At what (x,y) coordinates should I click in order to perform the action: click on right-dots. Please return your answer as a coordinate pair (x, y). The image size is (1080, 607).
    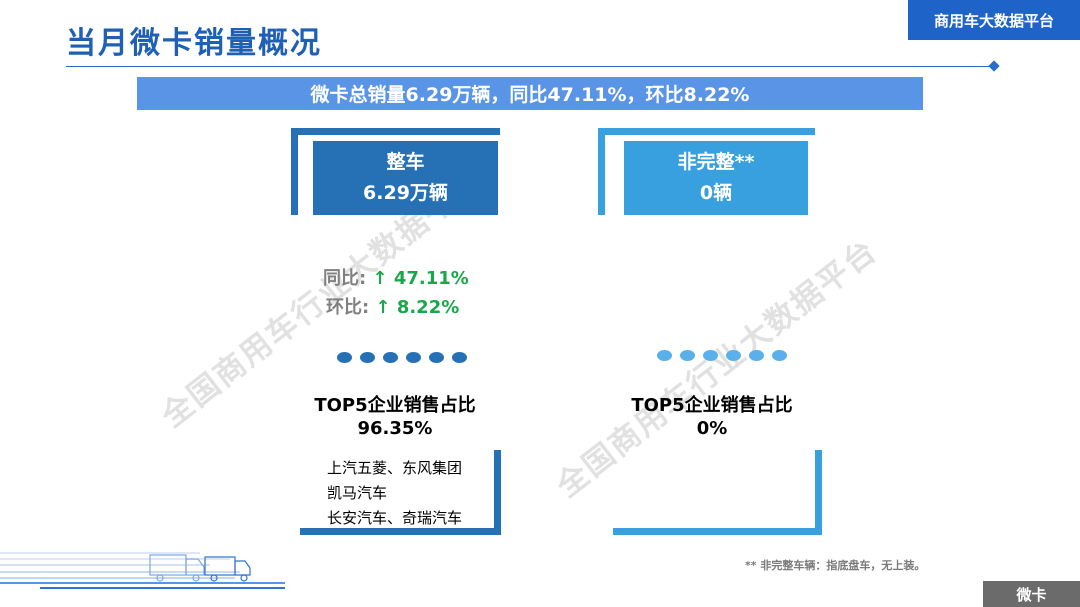
    Looking at the image, I should click on (722, 355).